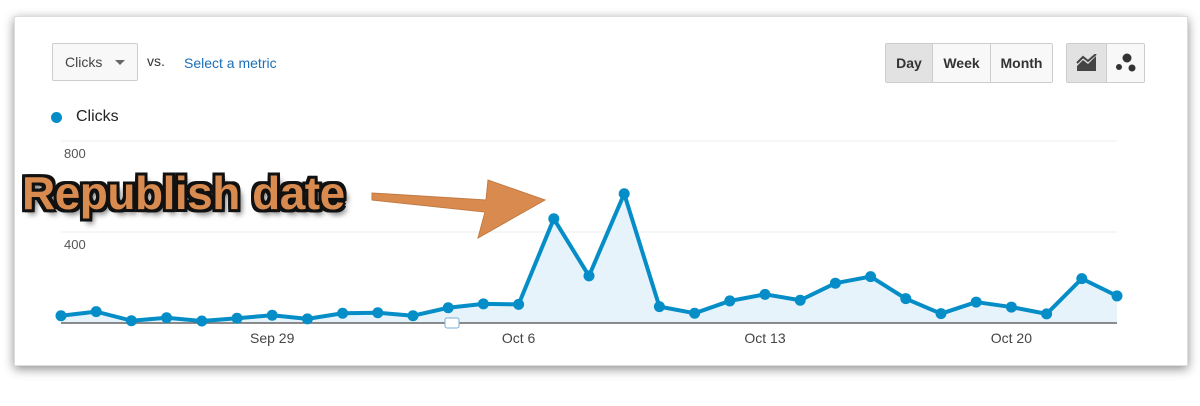 The width and height of the screenshot is (1200, 406). Describe the element at coordinates (56, 117) in the screenshot. I see `legend-dot` at that location.